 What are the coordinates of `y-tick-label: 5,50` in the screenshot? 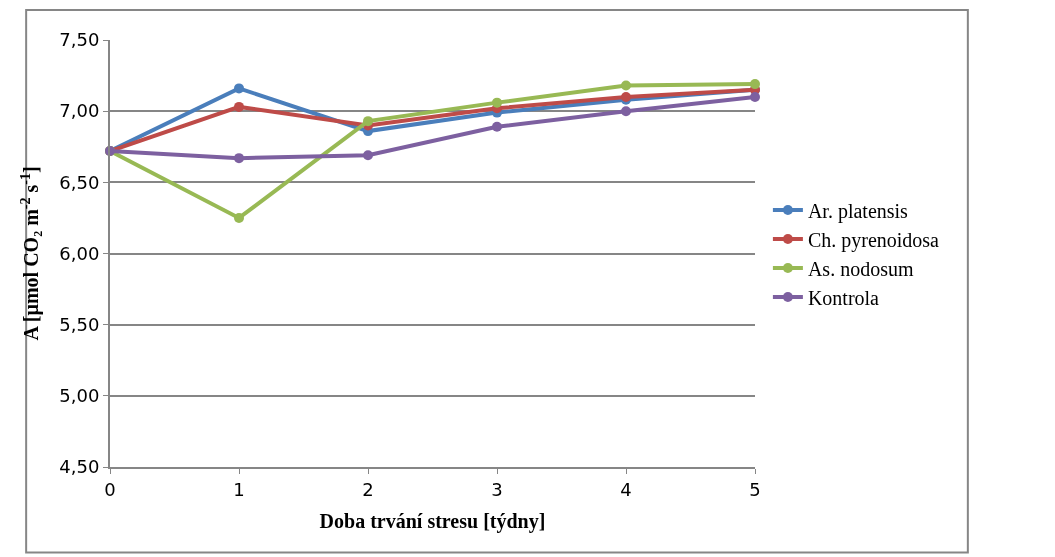 It's located at (79, 324).